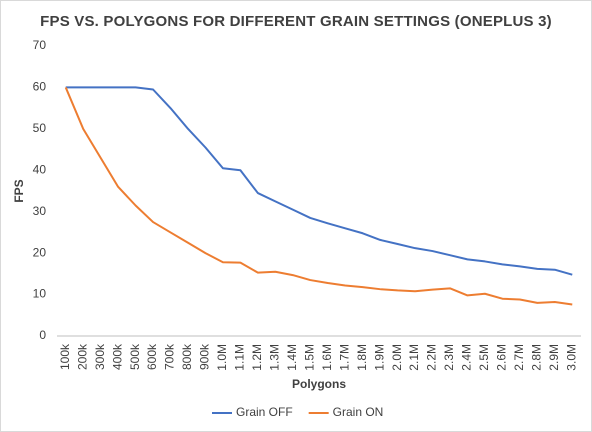  Describe the element at coordinates (414, 357) in the screenshot. I see `x-tick-label: 2.1M` at that location.